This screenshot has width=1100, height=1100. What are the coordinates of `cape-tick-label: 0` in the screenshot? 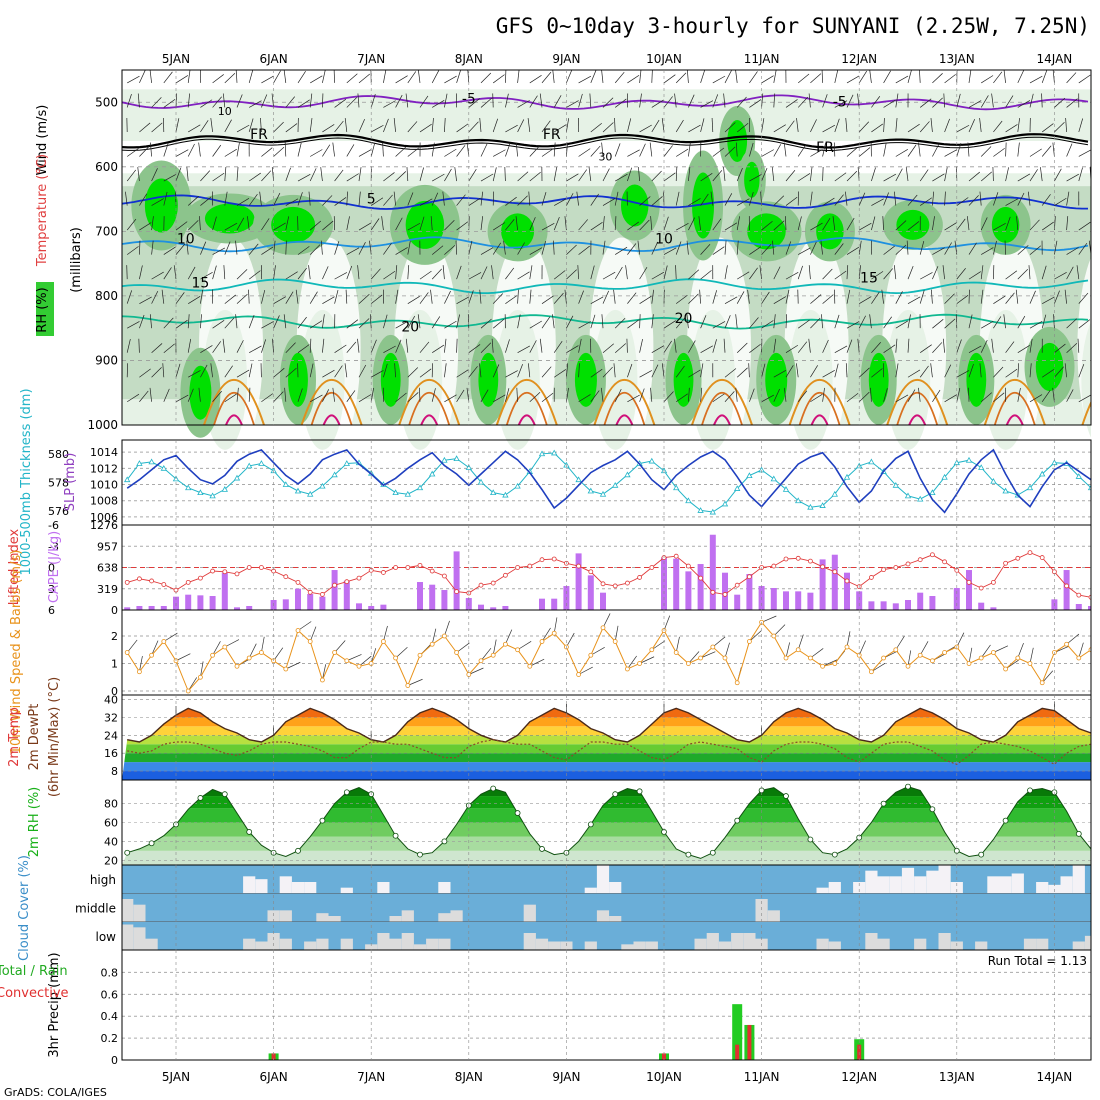 It's located at (114, 610).